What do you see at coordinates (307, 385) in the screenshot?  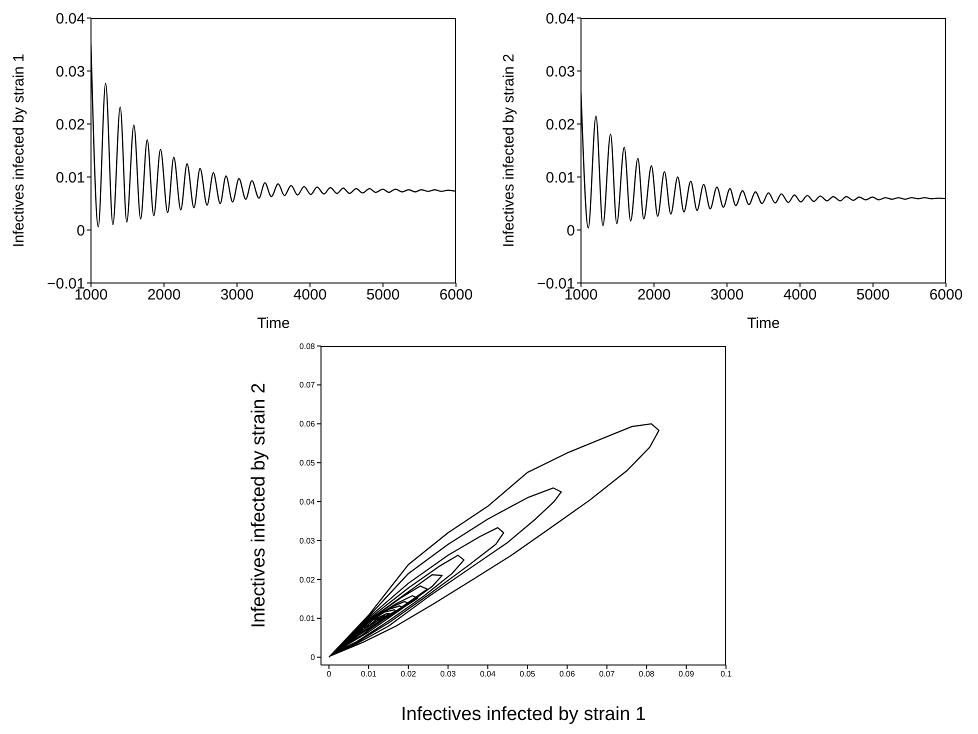 I see `y-tick-label: 0.07` at bounding box center [307, 385].